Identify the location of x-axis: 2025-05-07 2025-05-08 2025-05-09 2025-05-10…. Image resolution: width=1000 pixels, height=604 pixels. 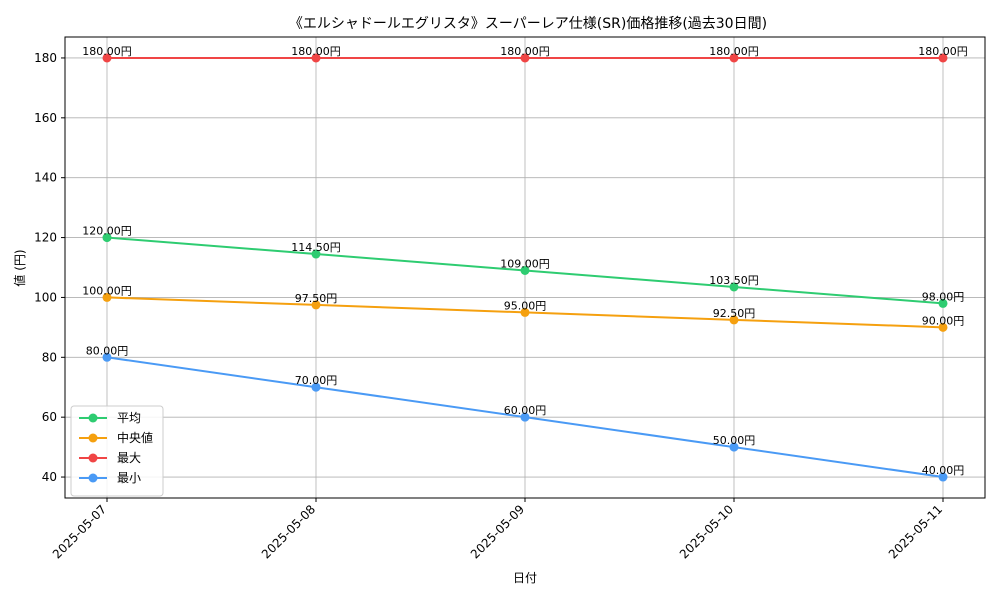
(497, 529).